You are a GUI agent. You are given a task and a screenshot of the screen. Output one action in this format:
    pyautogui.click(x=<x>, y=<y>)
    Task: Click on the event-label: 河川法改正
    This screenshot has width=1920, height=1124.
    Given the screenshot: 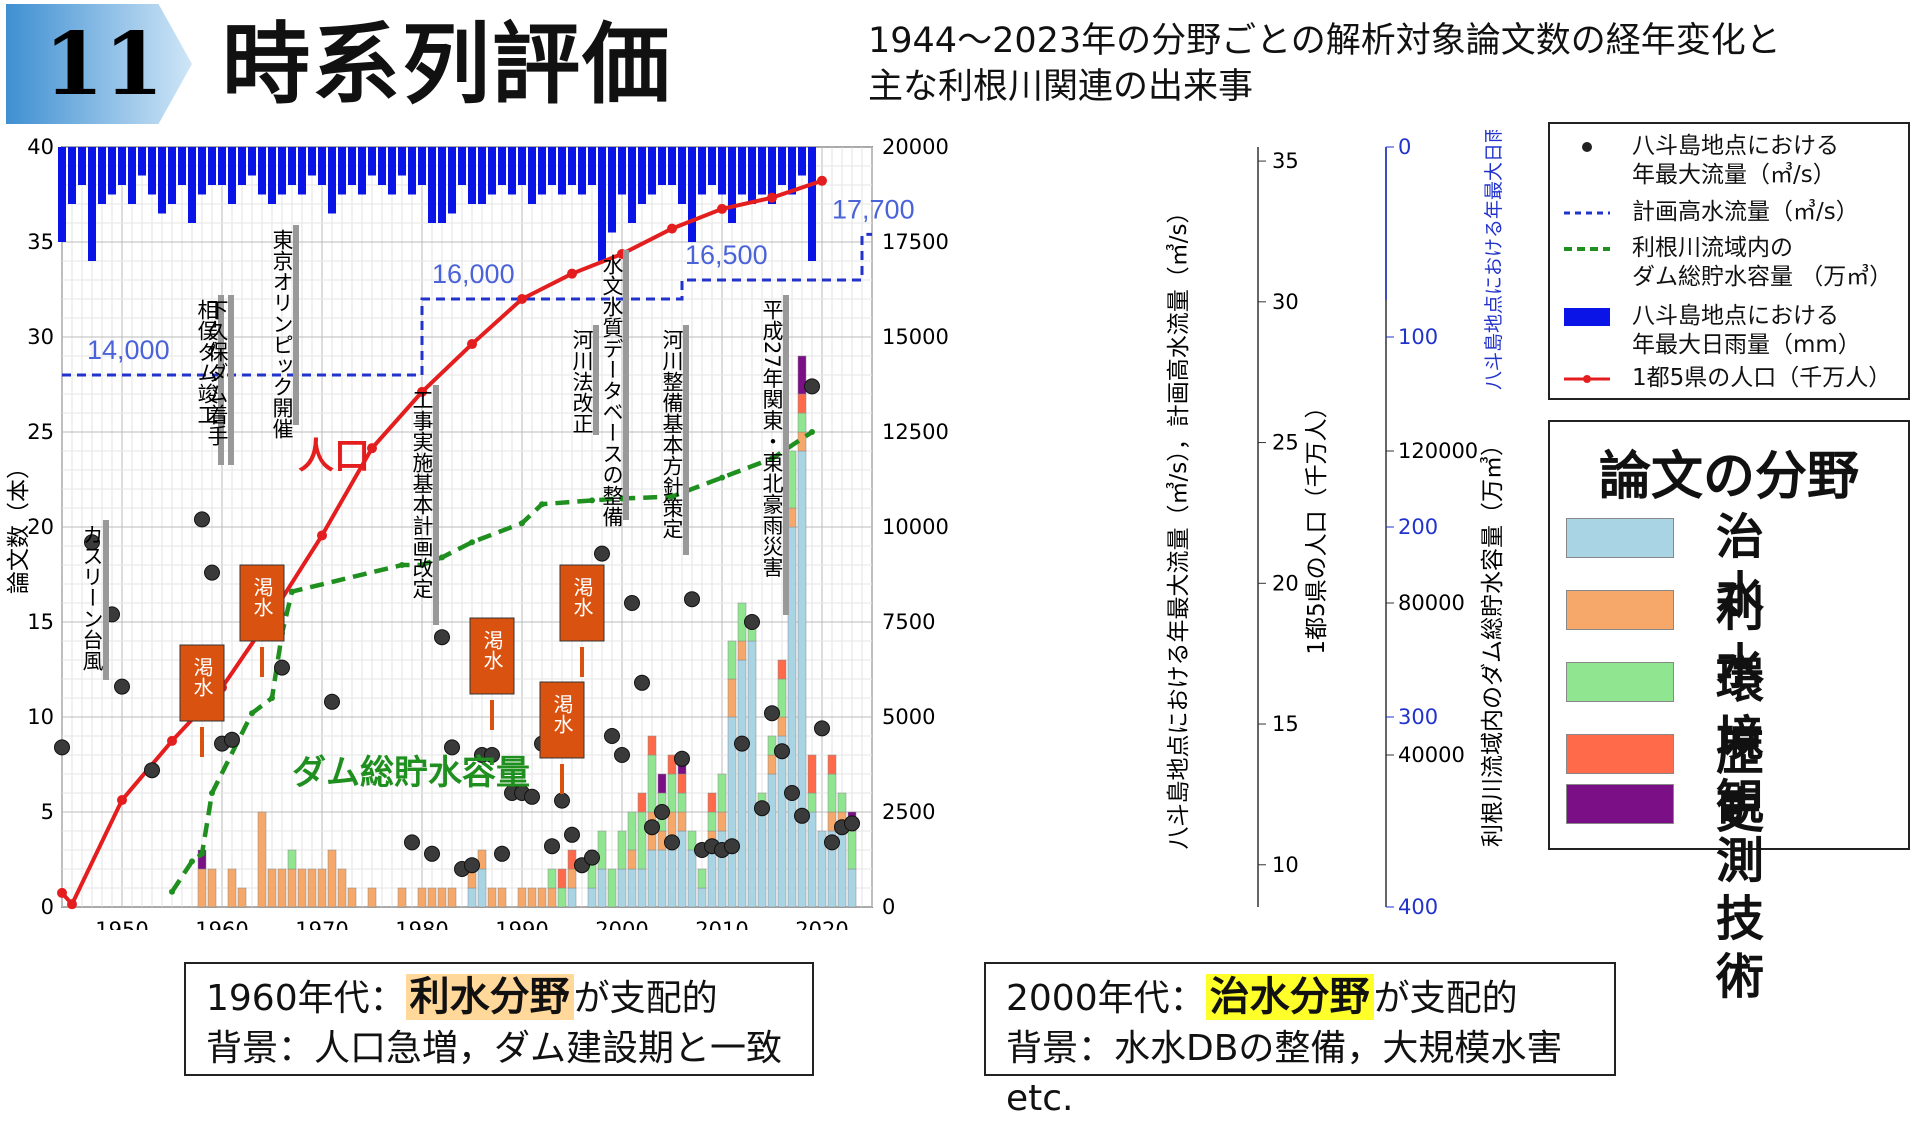 What is the action you would take?
    pyautogui.click(x=582, y=381)
    